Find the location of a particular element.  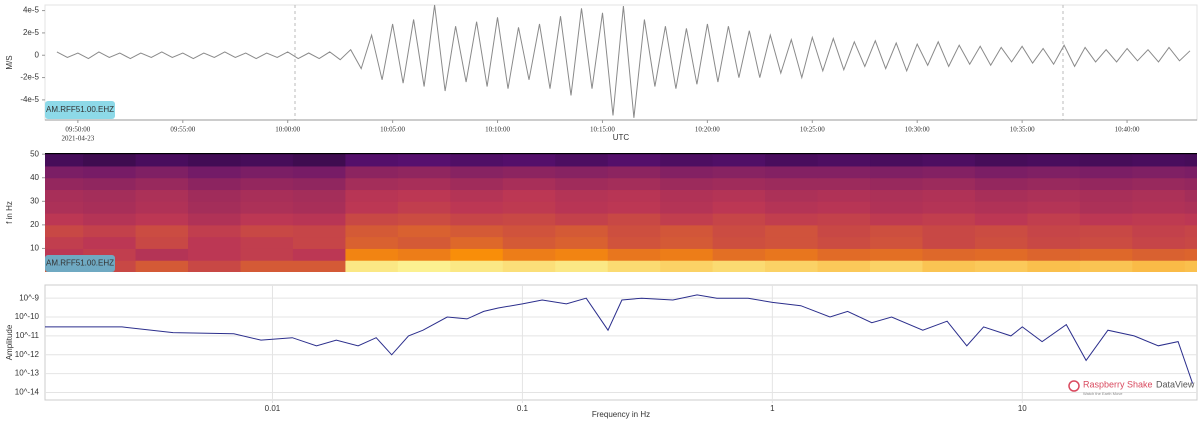

y-tick-label: 50 is located at coordinates (34, 153).